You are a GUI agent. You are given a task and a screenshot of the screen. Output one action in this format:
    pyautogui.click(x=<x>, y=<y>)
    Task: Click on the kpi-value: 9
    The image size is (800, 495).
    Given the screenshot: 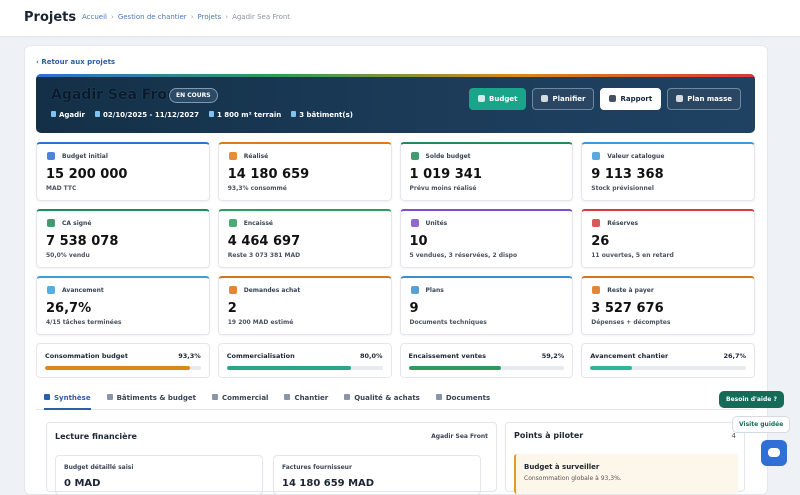 What is the action you would take?
    pyautogui.click(x=414, y=308)
    